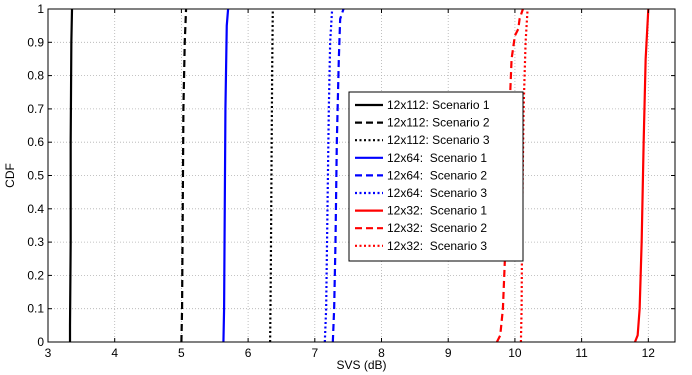  Describe the element at coordinates (114, 353) in the screenshot. I see `x-tick-label: 4` at that location.